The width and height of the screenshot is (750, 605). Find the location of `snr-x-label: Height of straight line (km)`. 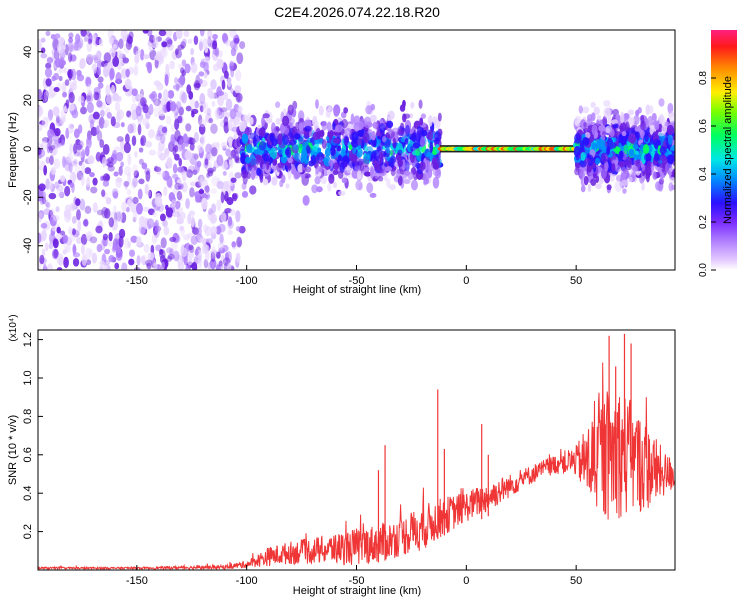

snr-x-label: Height of straight line (km) is located at coordinates (357, 591).